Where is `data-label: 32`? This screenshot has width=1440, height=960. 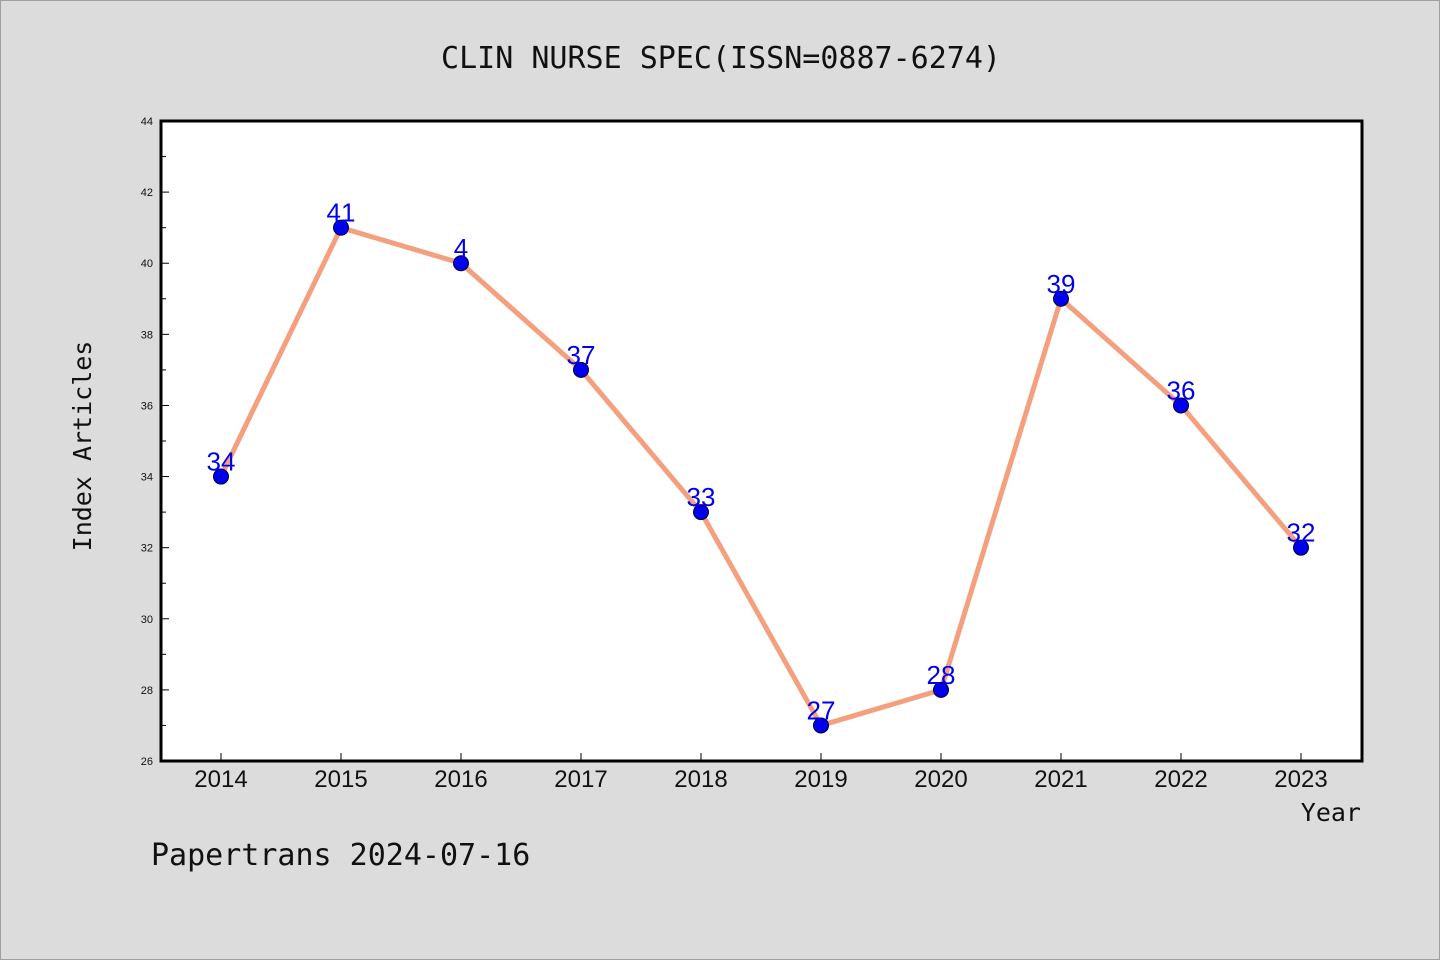 data-label: 32 is located at coordinates (1301, 533).